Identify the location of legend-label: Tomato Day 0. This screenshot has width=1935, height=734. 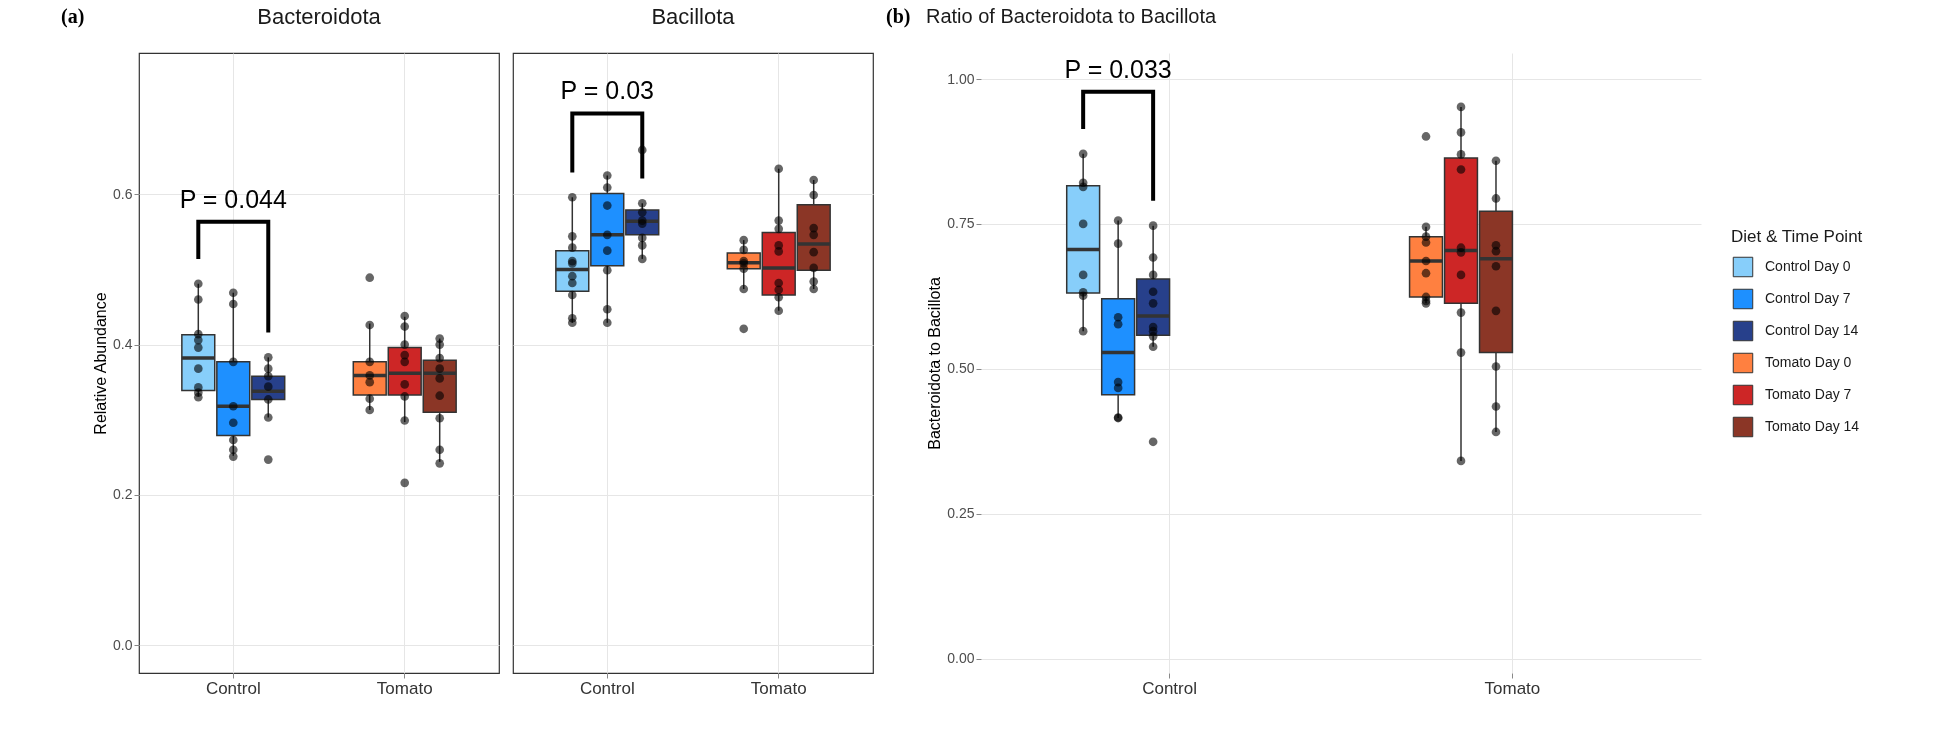
(1808, 362).